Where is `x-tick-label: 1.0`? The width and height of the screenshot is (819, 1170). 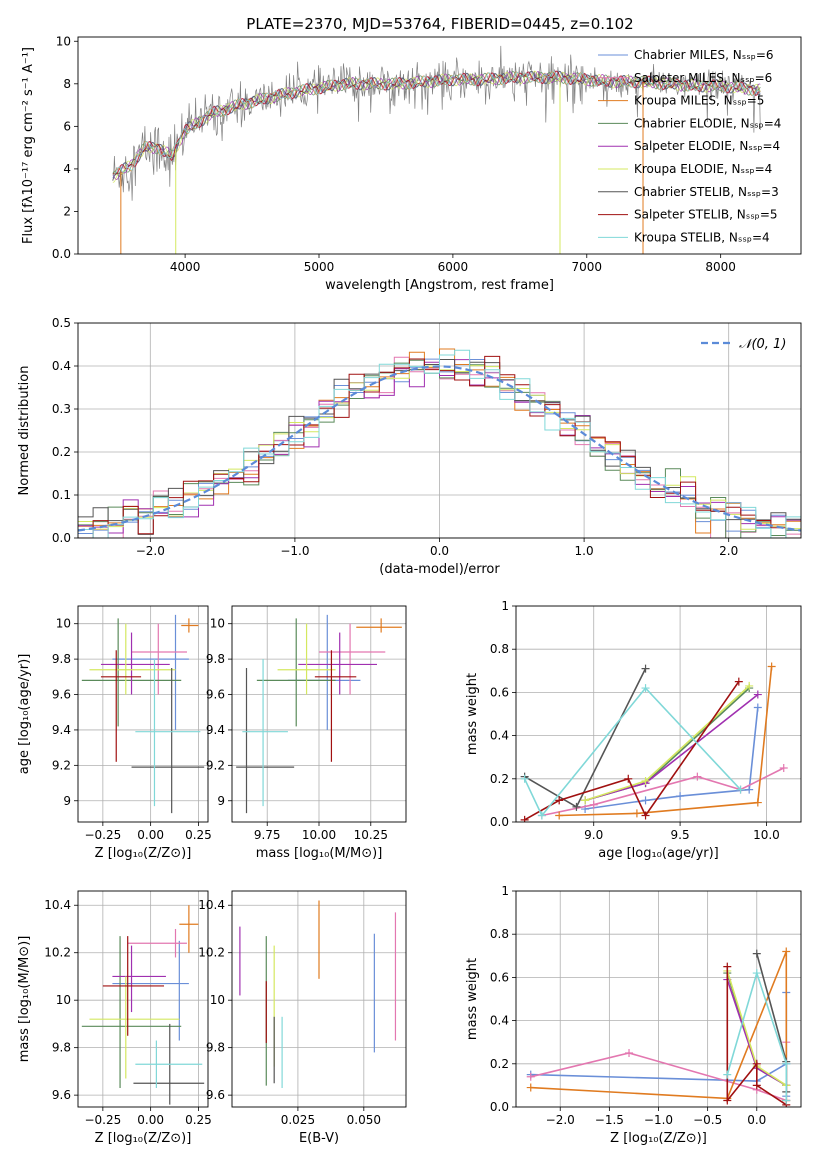
x-tick-label: 1.0 is located at coordinates (584, 551).